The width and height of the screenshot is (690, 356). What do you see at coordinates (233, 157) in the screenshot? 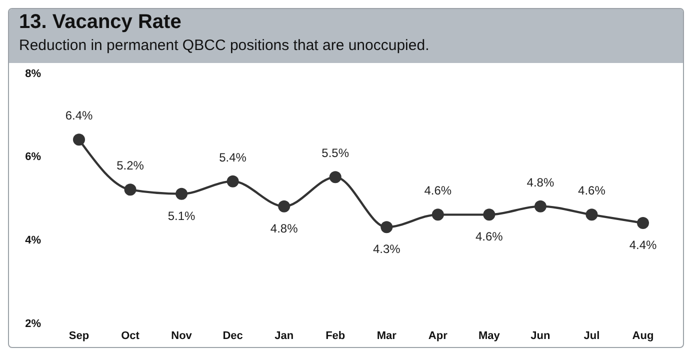
I see `data-label: 5.4%` at bounding box center [233, 157].